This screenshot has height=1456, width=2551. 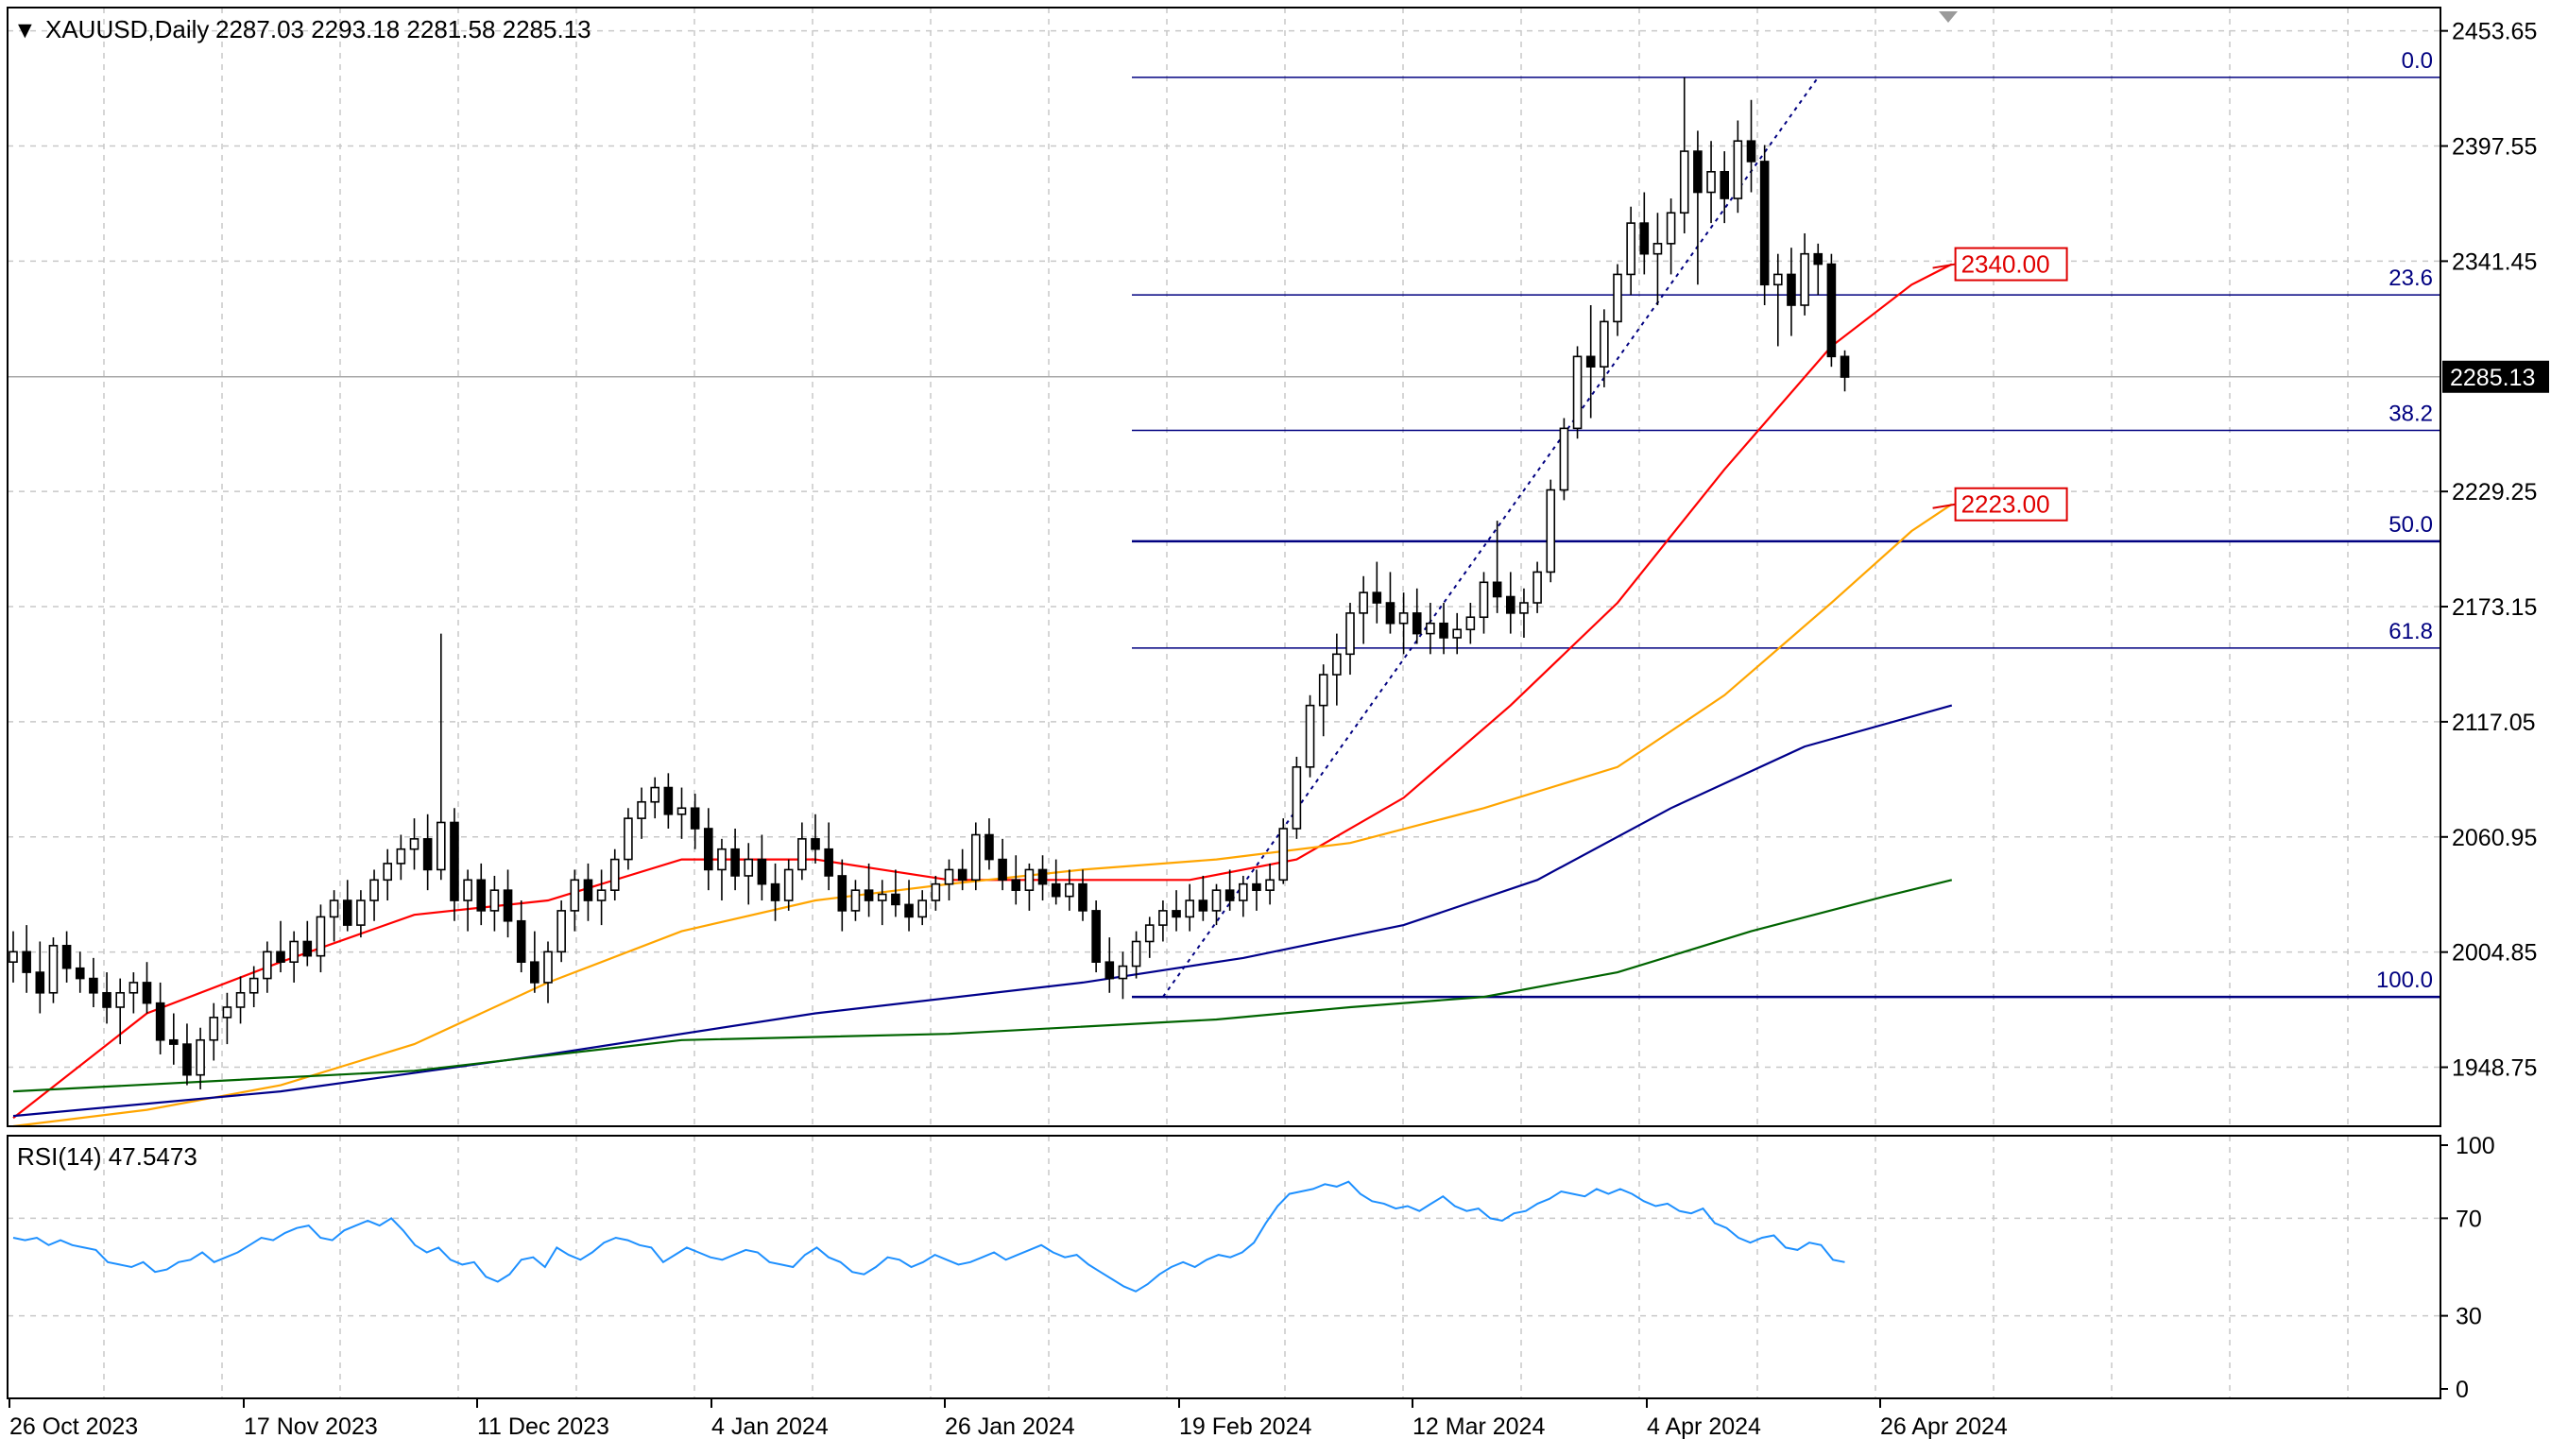 I want to click on shift-marker-icon, so click(x=1948, y=17).